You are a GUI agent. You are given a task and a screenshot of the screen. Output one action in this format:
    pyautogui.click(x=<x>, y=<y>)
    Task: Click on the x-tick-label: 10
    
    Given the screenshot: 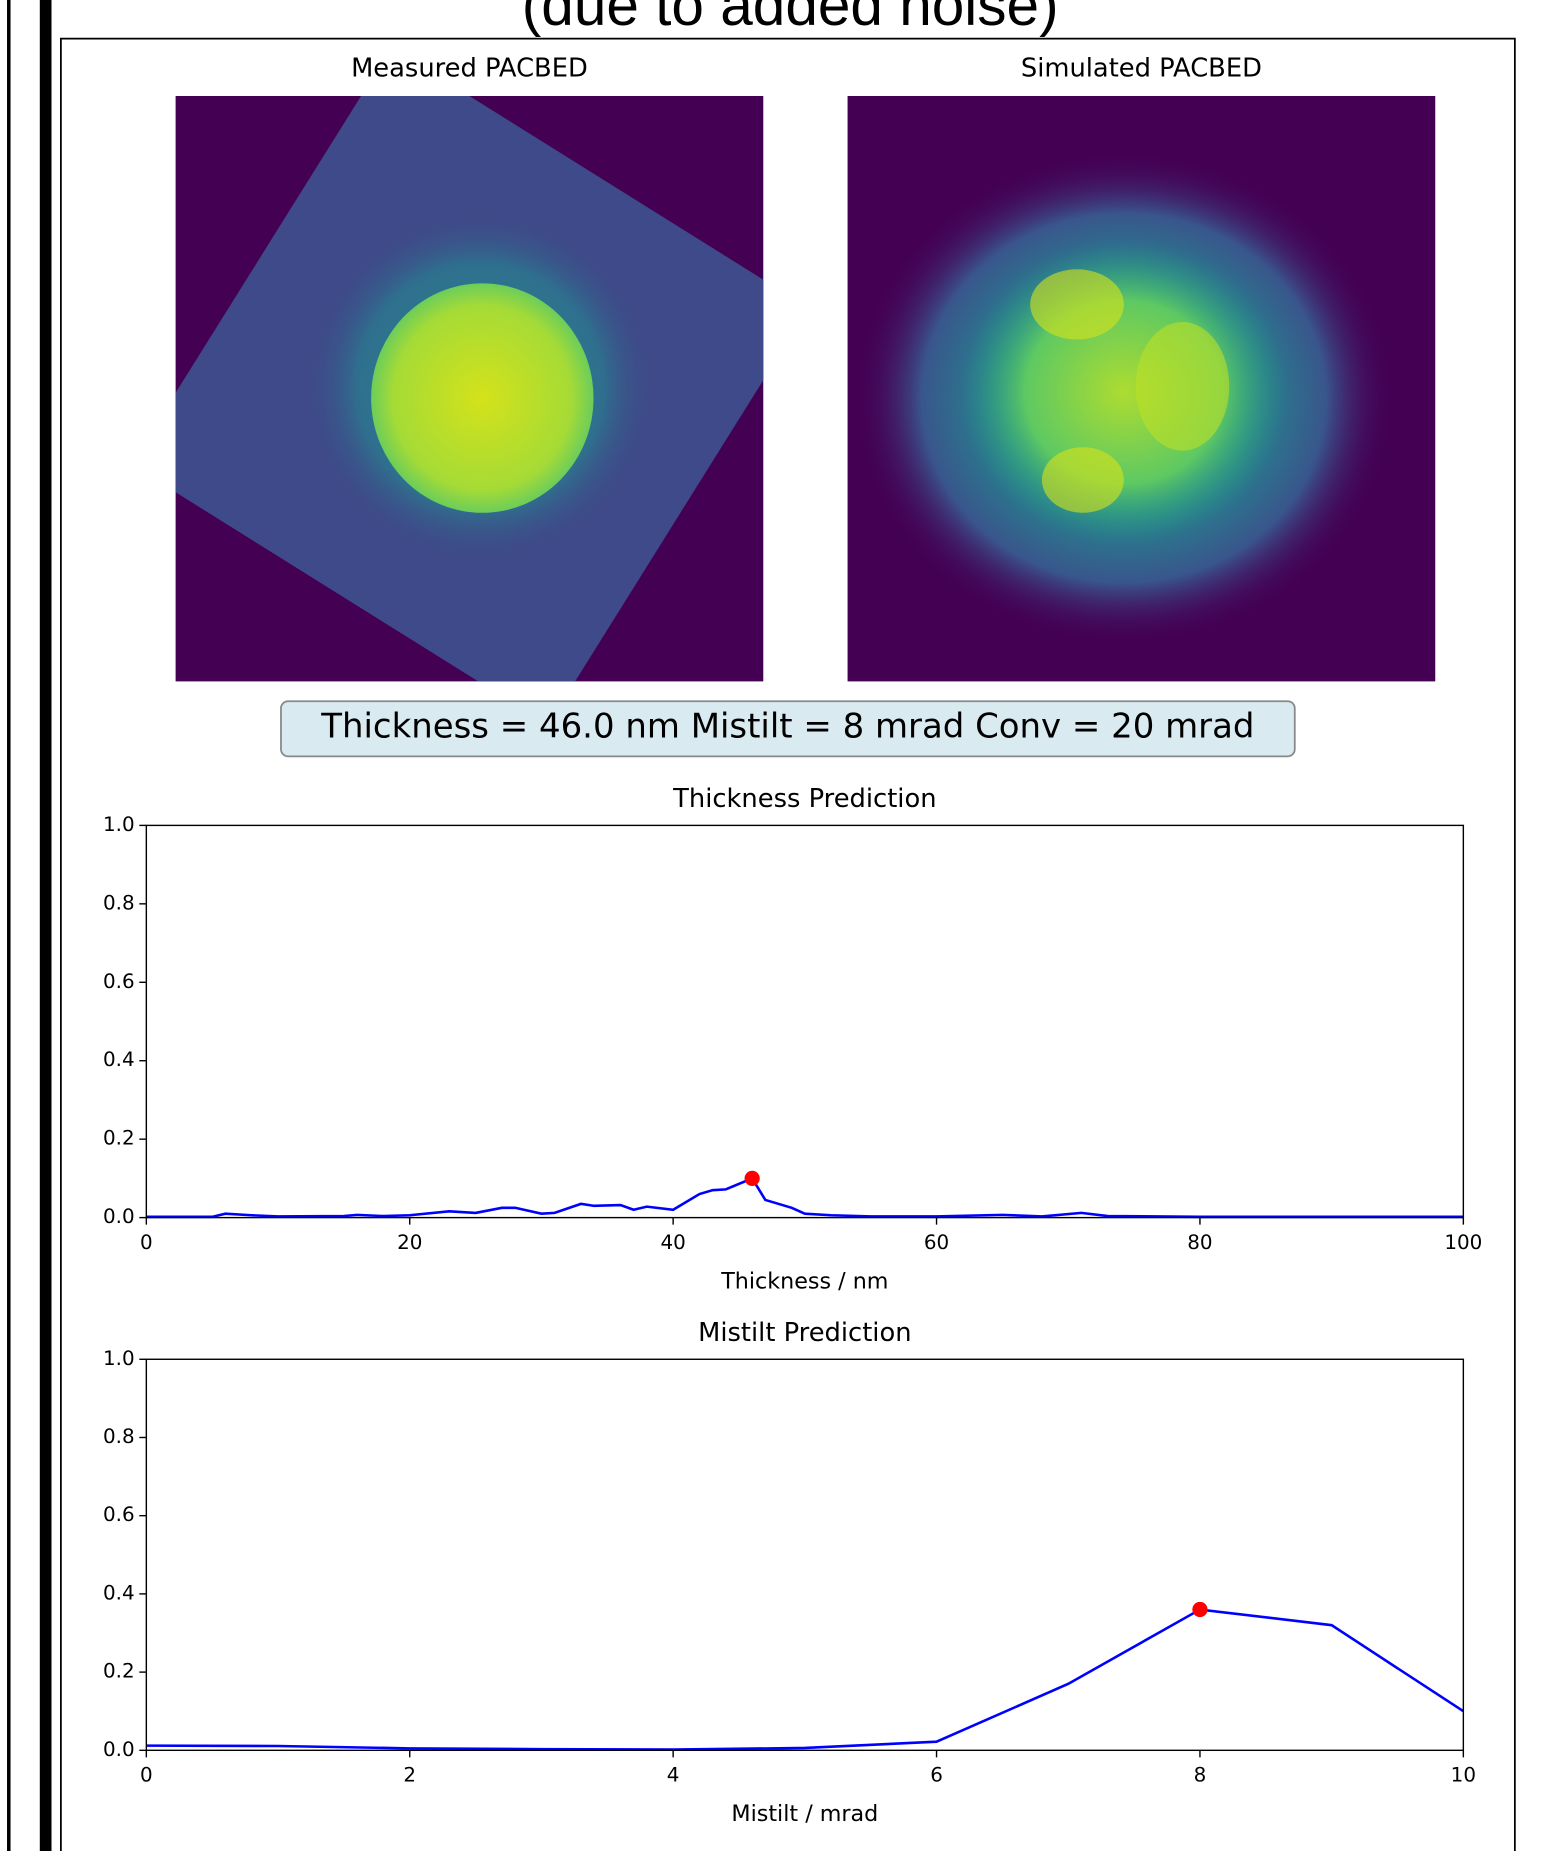 What is the action you would take?
    pyautogui.click(x=1463, y=1775)
    